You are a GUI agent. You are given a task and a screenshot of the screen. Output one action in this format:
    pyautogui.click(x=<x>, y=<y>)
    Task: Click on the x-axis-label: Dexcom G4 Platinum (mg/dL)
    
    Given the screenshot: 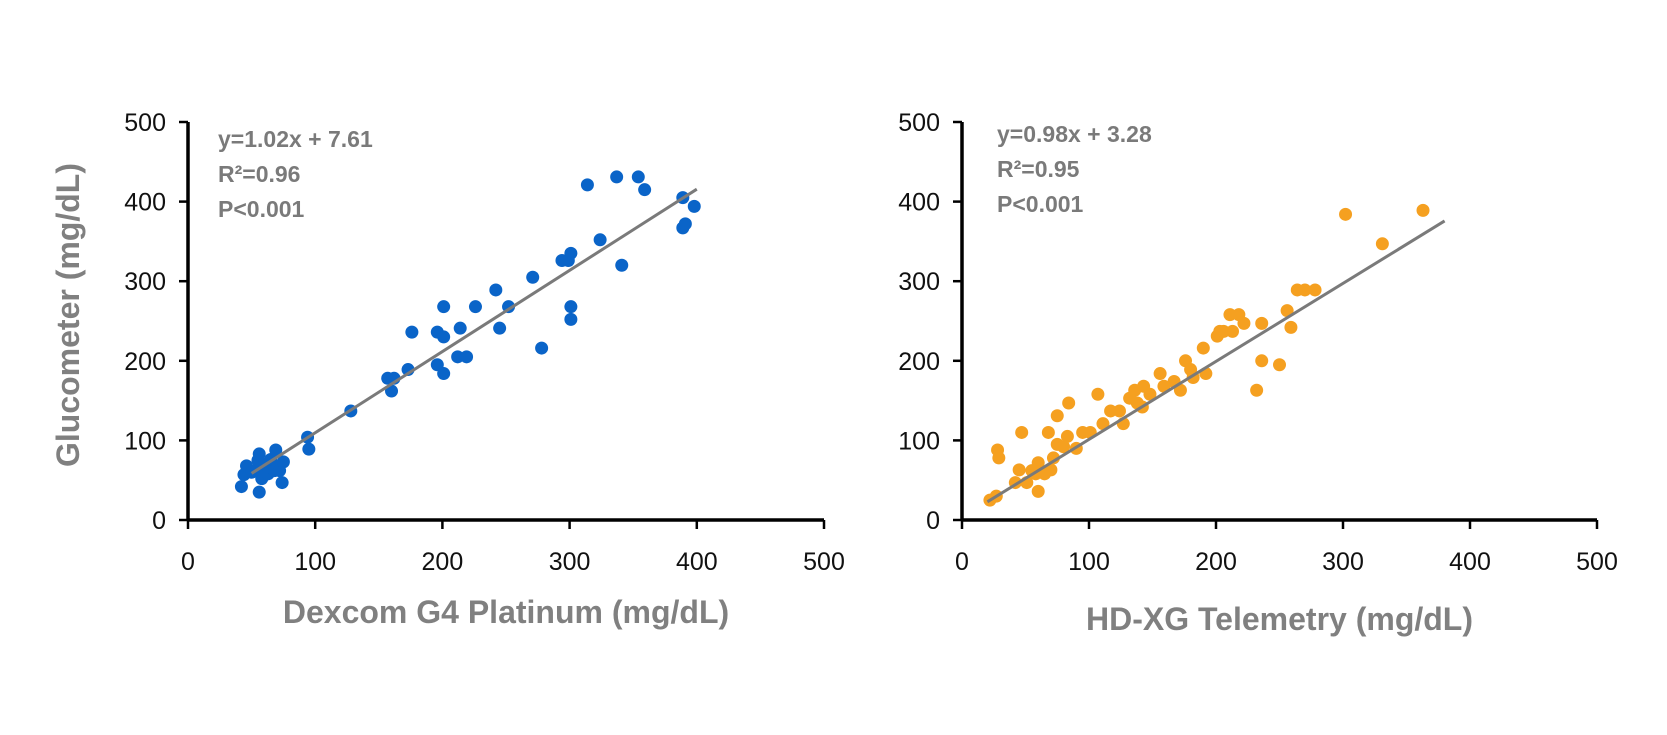 What is the action you would take?
    pyautogui.click(x=506, y=612)
    